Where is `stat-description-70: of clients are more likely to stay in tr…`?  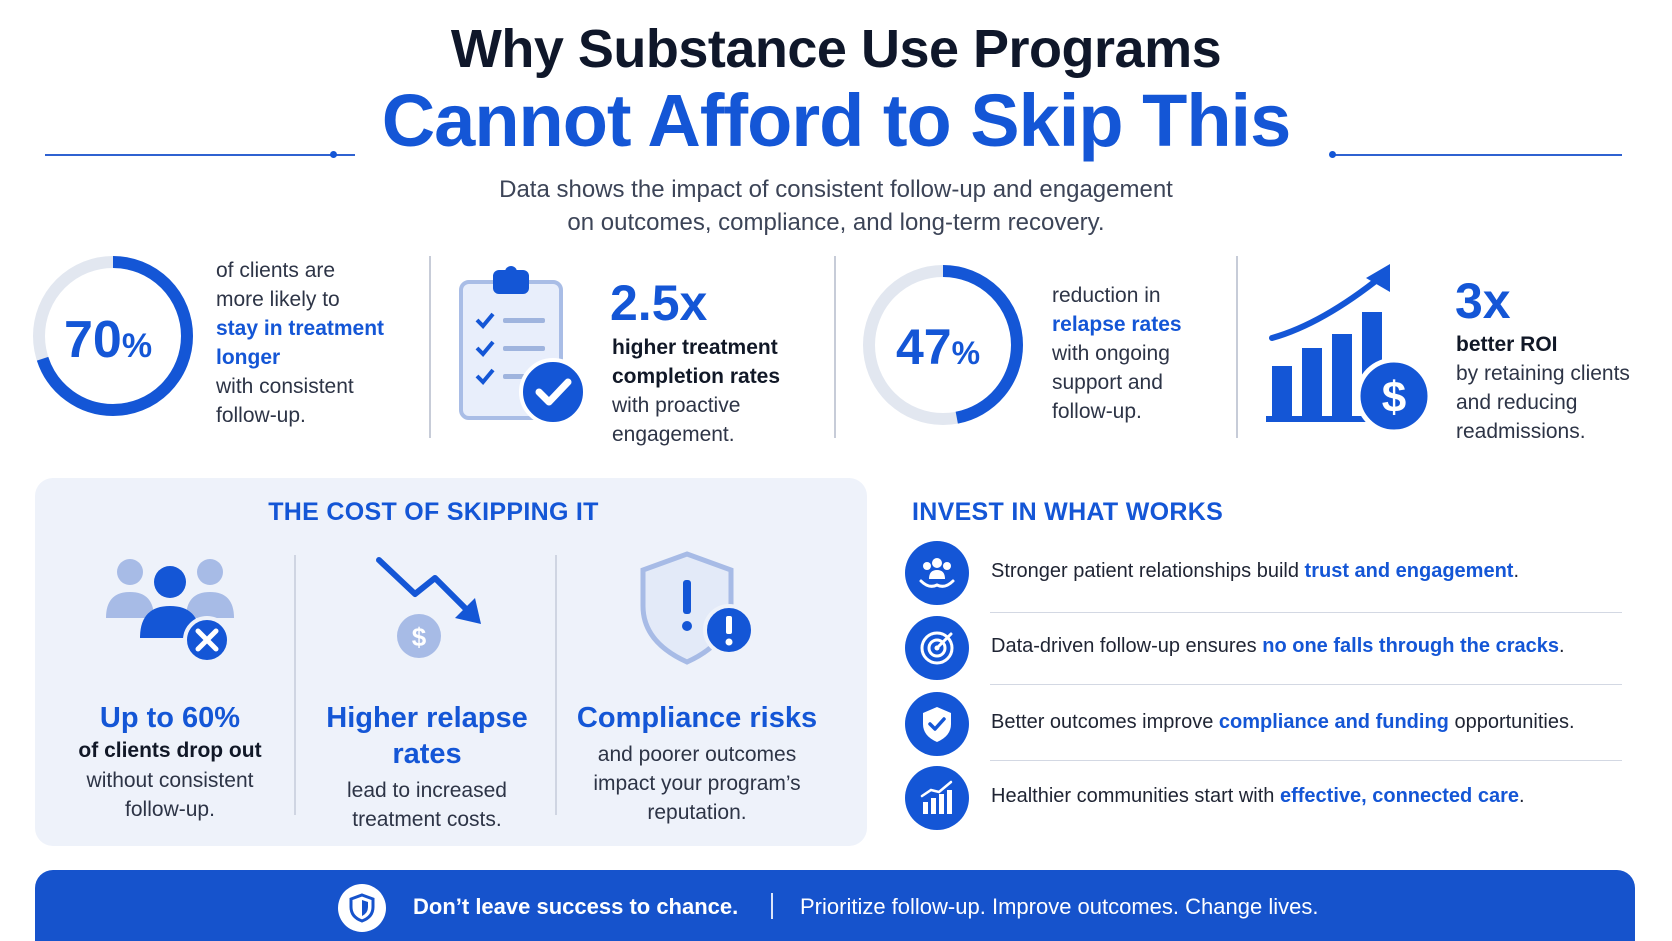
stat-description-70: of clients are more likely to stay in tr… is located at coordinates (300, 343).